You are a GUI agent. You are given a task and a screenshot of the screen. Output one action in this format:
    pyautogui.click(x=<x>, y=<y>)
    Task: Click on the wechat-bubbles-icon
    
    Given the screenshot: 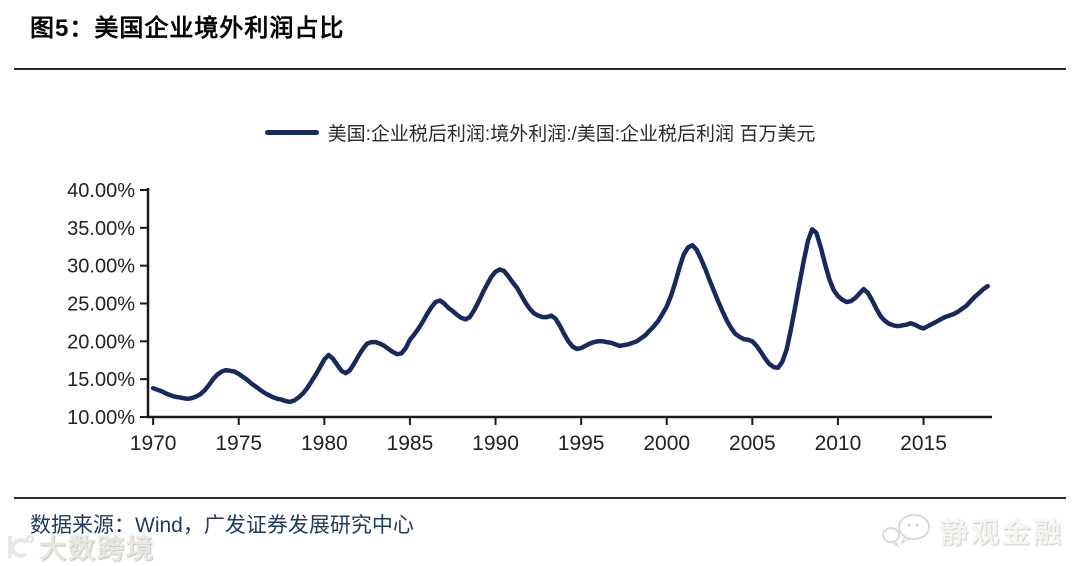 What is the action you would take?
    pyautogui.click(x=905, y=531)
    